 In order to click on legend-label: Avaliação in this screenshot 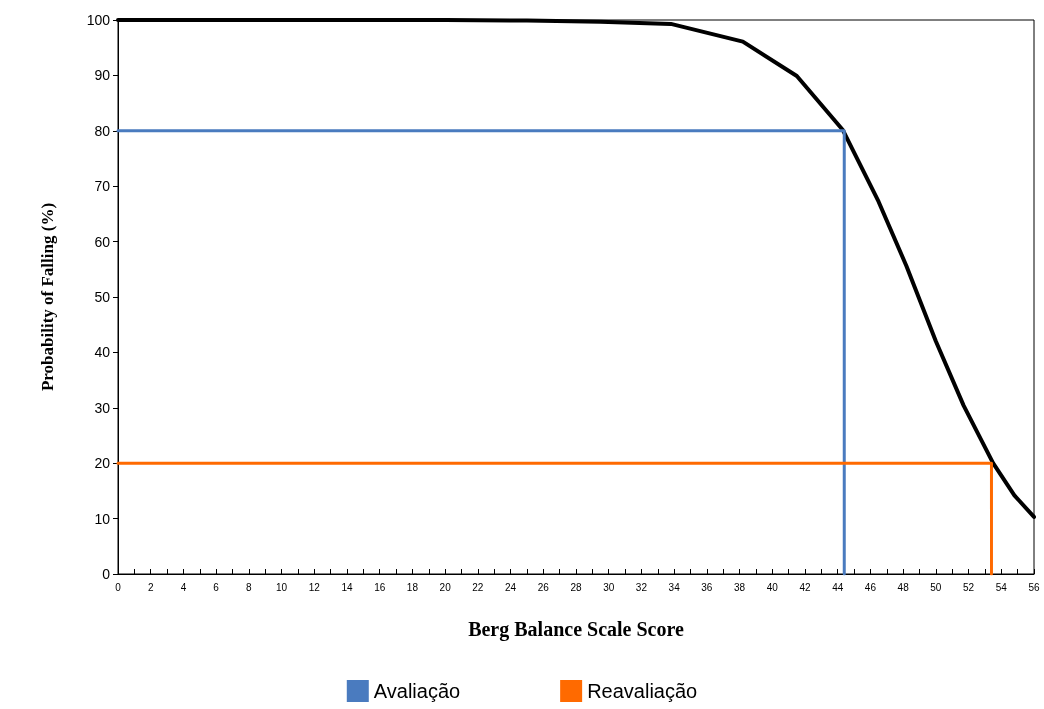, I will do `click(417, 691)`.